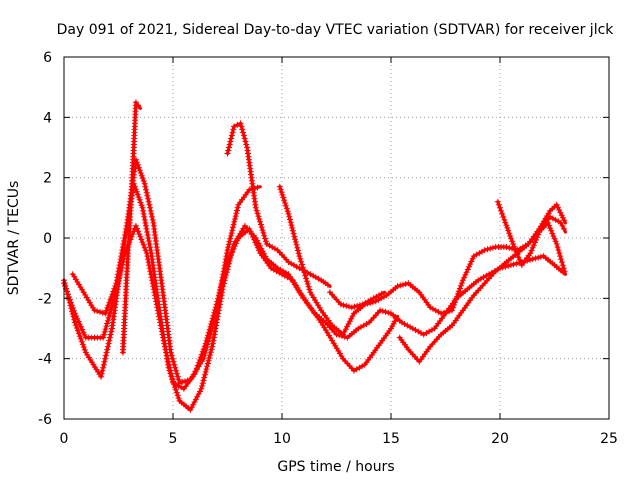  Describe the element at coordinates (391, 439) in the screenshot. I see `x-tick-label: 15` at that location.